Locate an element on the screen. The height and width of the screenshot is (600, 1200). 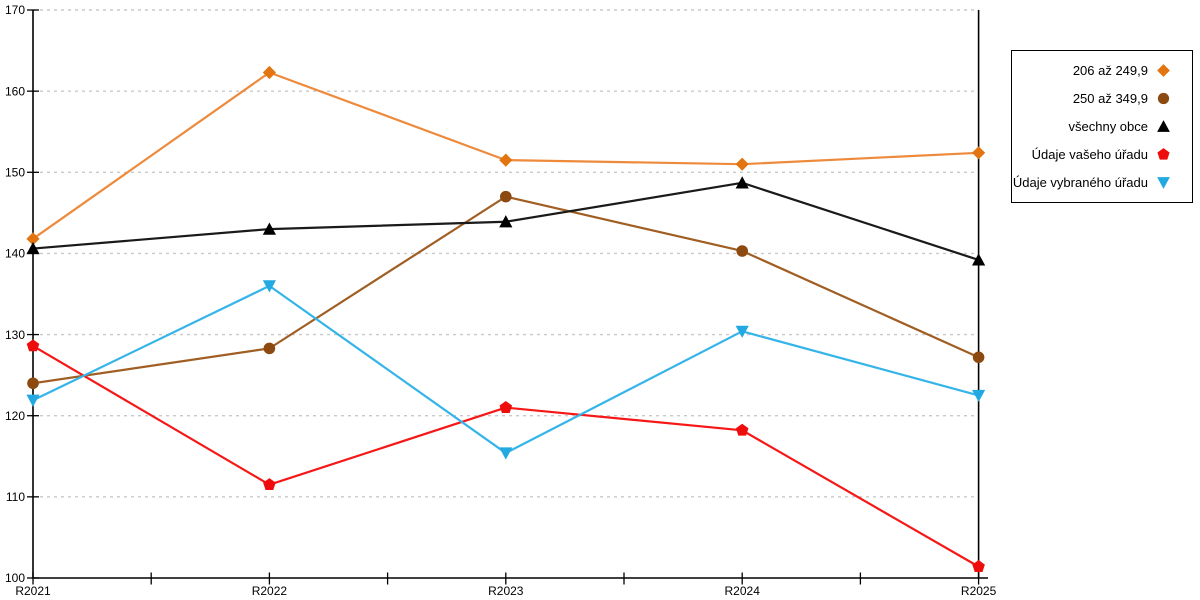
y-tick-label: 120 is located at coordinates (15, 416).